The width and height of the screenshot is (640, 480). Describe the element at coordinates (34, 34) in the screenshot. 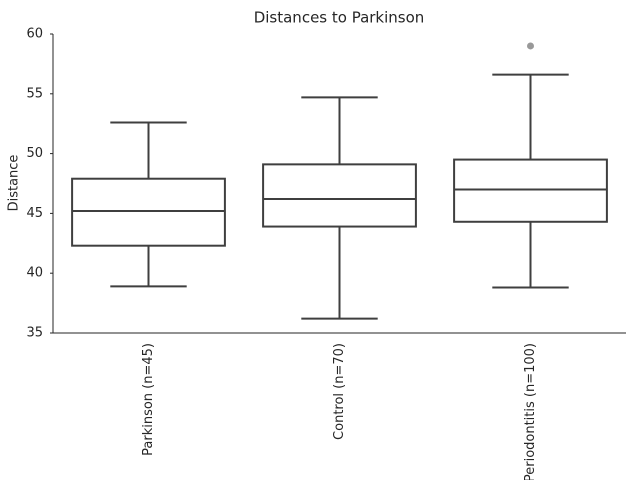

I see `y-tick-label: 60` at that location.